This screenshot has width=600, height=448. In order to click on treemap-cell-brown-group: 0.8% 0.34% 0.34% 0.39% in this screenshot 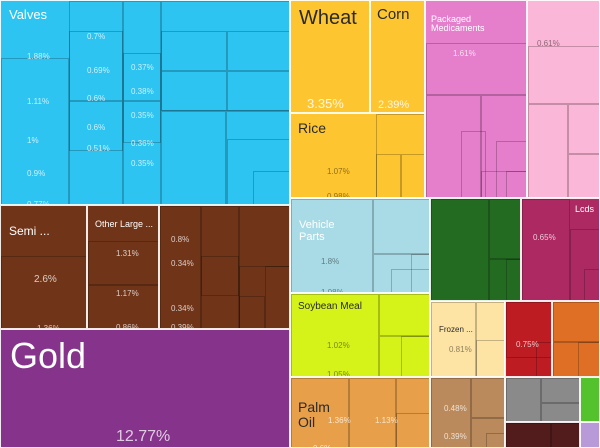, I will do `click(224, 267)`.